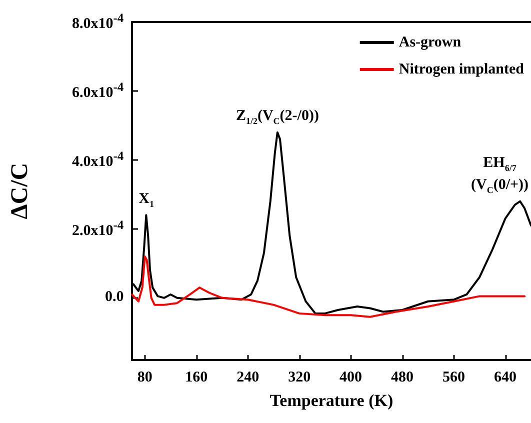 Image resolution: width=531 pixels, height=423 pixels. I want to click on x-tick-label: 640, so click(505, 378).